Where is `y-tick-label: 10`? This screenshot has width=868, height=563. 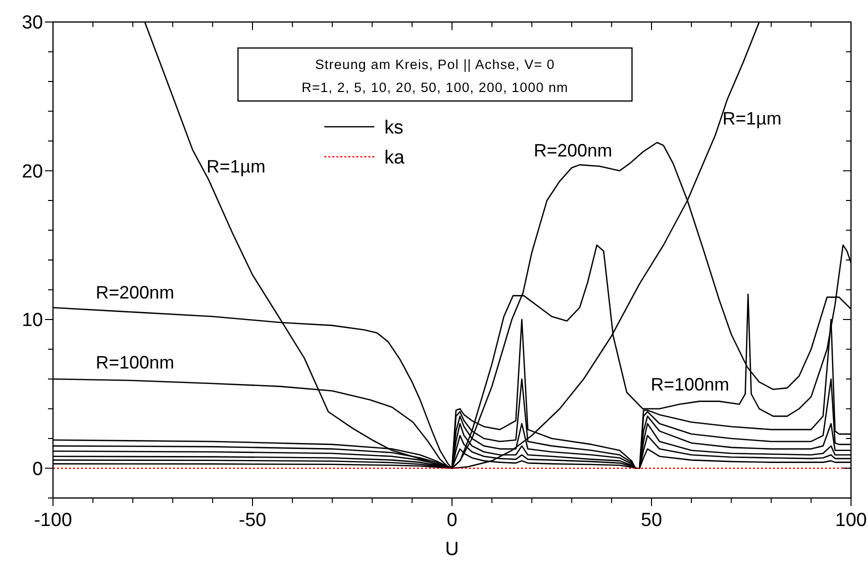
y-tick-label: 10 is located at coordinates (32, 321).